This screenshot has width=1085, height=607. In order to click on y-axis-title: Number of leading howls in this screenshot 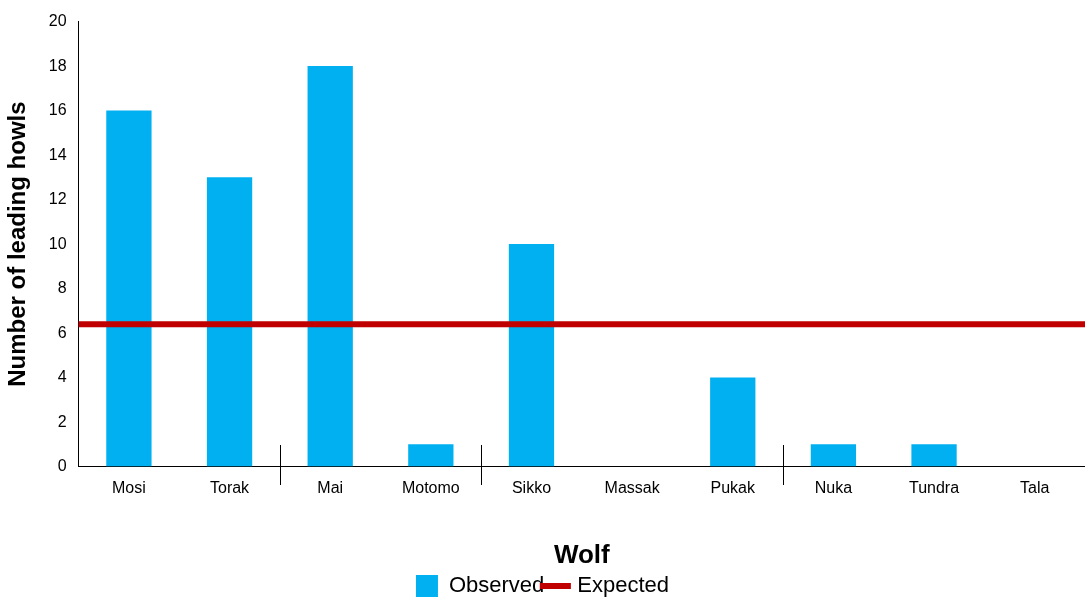, I will do `click(17, 244)`.